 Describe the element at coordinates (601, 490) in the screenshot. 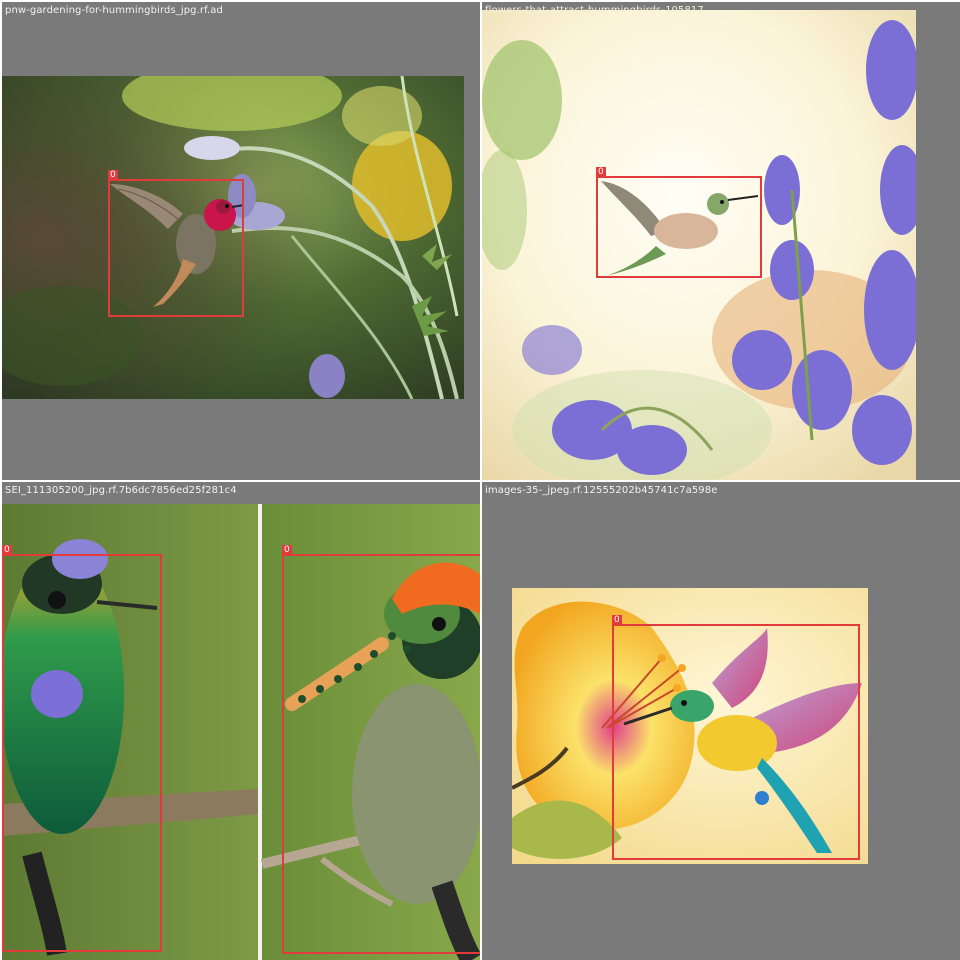

I see `image-filename: images-35-_jpeg.rf.12555202b45741c7a598e` at that location.